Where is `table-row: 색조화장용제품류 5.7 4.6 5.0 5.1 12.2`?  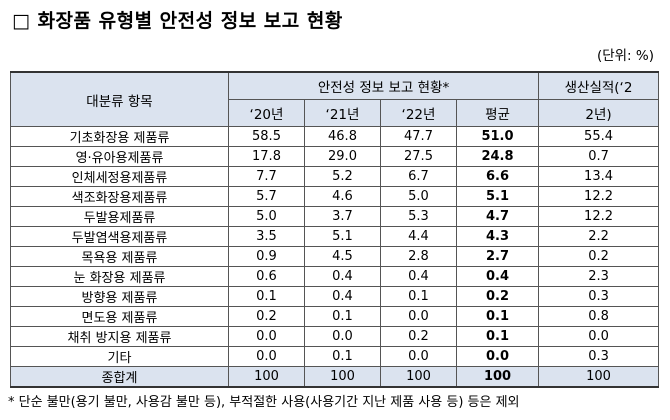 table-row: 색조화장용제품류 5.7 4.6 5.0 5.1 12.2 is located at coordinates (335, 196).